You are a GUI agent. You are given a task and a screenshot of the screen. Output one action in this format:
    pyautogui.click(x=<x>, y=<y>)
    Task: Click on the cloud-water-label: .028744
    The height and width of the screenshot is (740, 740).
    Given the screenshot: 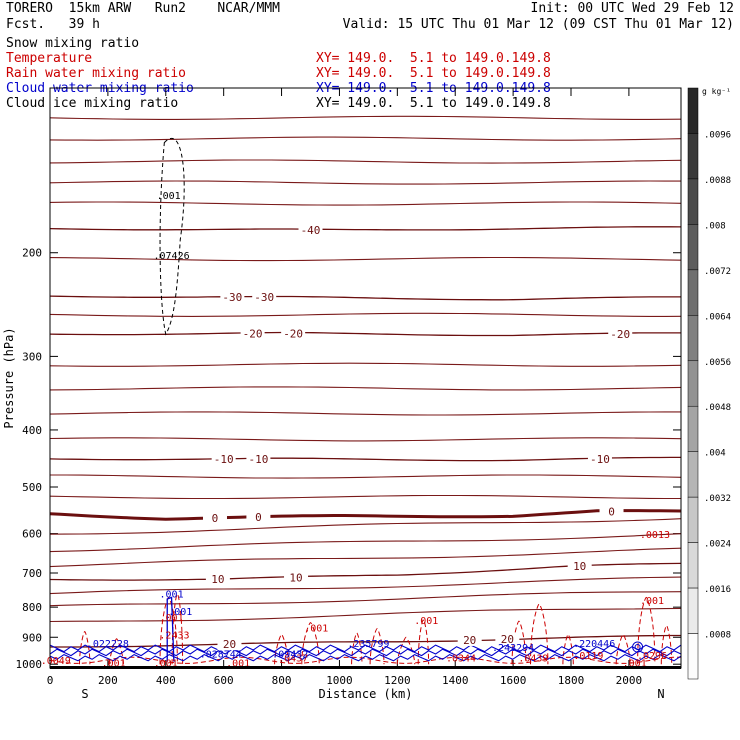 What is the action you would take?
    pyautogui.click(x=221, y=655)
    